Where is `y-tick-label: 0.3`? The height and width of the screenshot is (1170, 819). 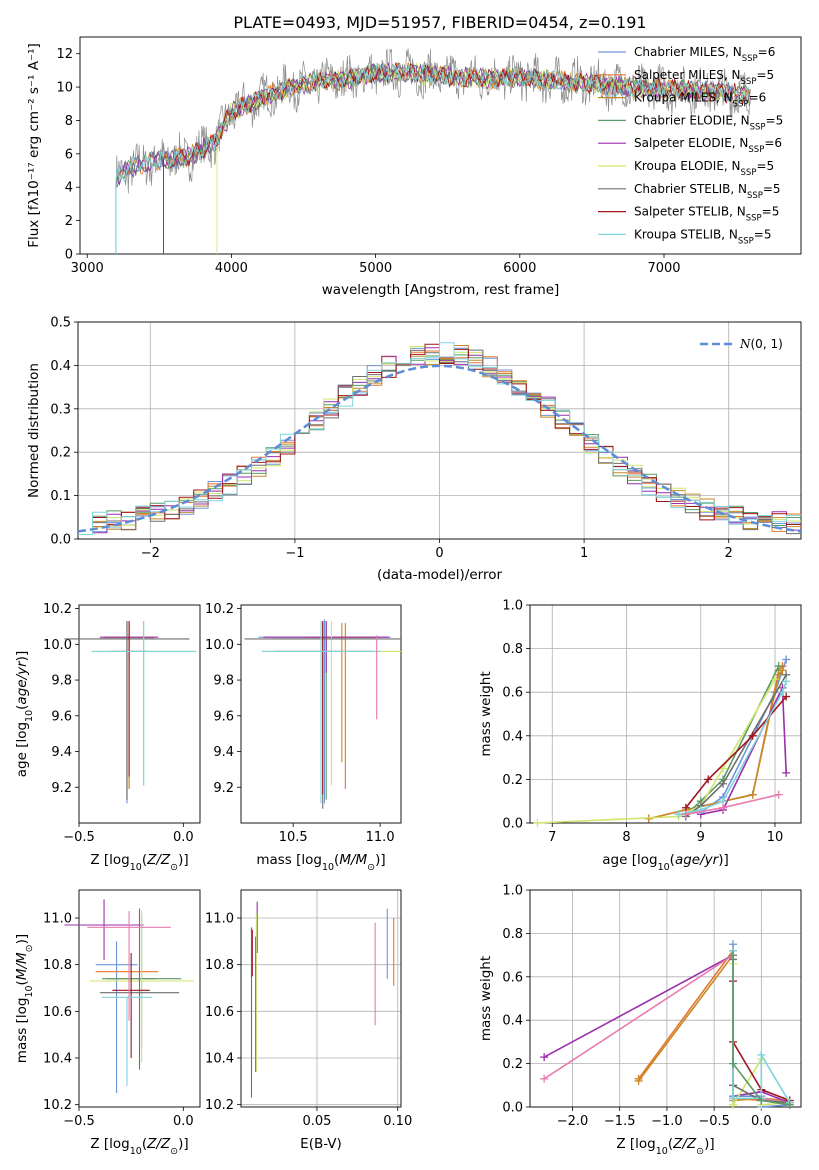
y-tick-label: 0.3 is located at coordinates (60, 409).